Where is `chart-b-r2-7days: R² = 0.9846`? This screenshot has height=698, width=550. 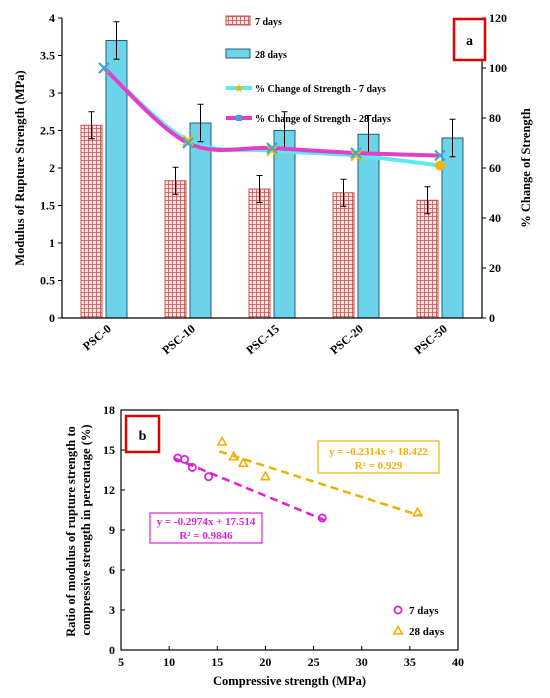
chart-b-r2-7days: R² = 0.9846 is located at coordinates (206, 536).